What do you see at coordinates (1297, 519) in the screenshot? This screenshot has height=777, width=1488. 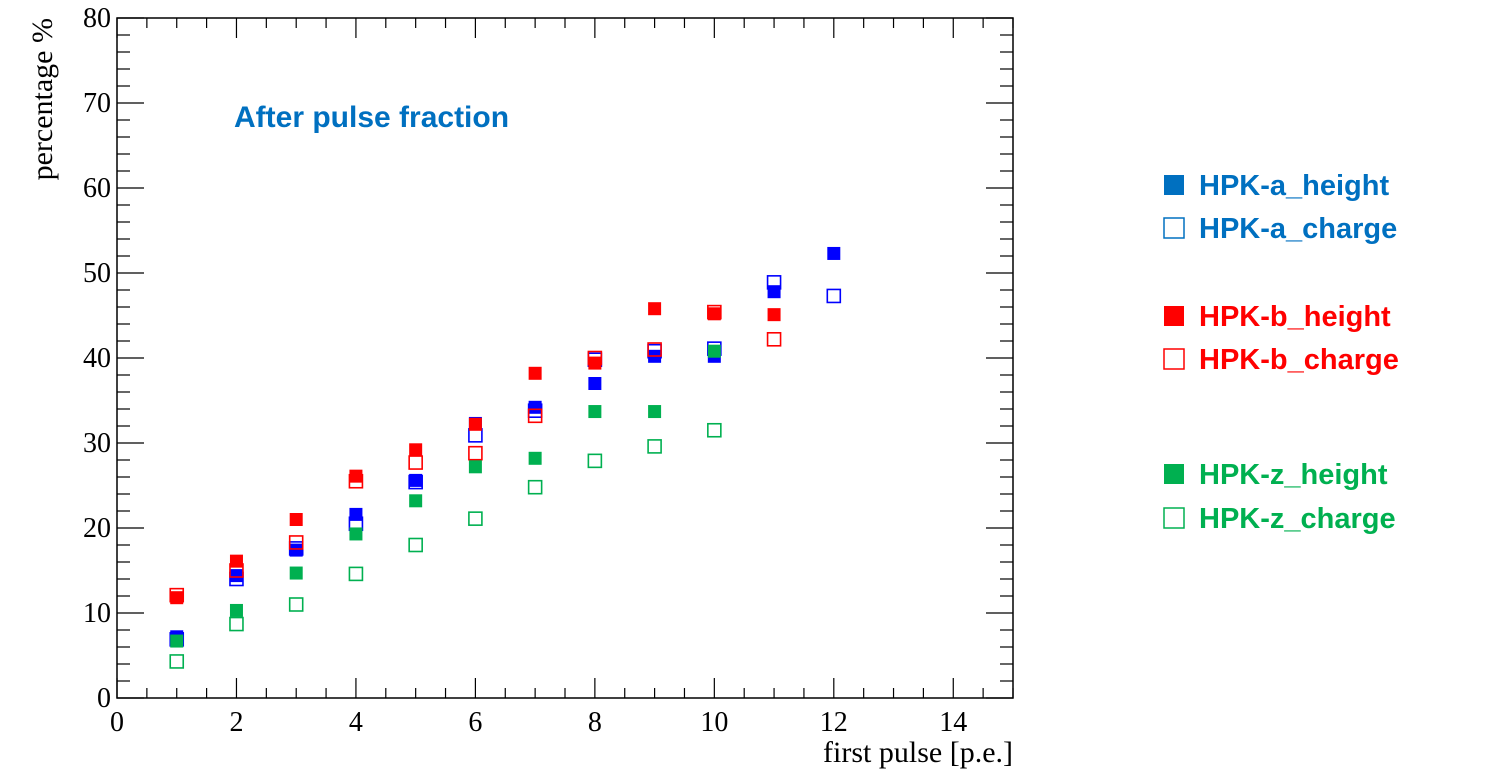 I see `legend-label: HPK-z_charge` at bounding box center [1297, 519].